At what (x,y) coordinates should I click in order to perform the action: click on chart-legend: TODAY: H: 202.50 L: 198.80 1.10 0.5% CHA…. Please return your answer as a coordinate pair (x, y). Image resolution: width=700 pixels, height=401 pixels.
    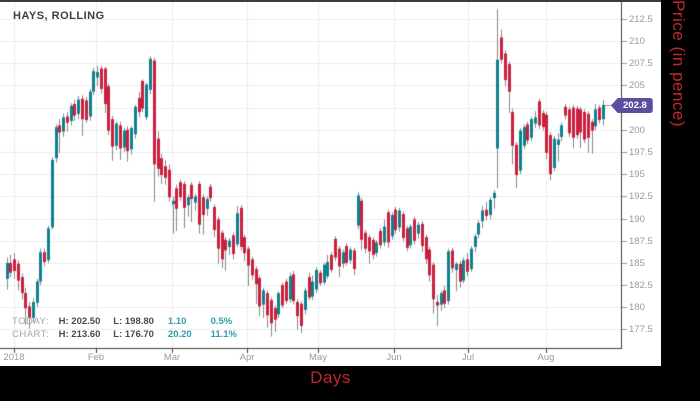
    Looking at the image, I should click on (131, 328).